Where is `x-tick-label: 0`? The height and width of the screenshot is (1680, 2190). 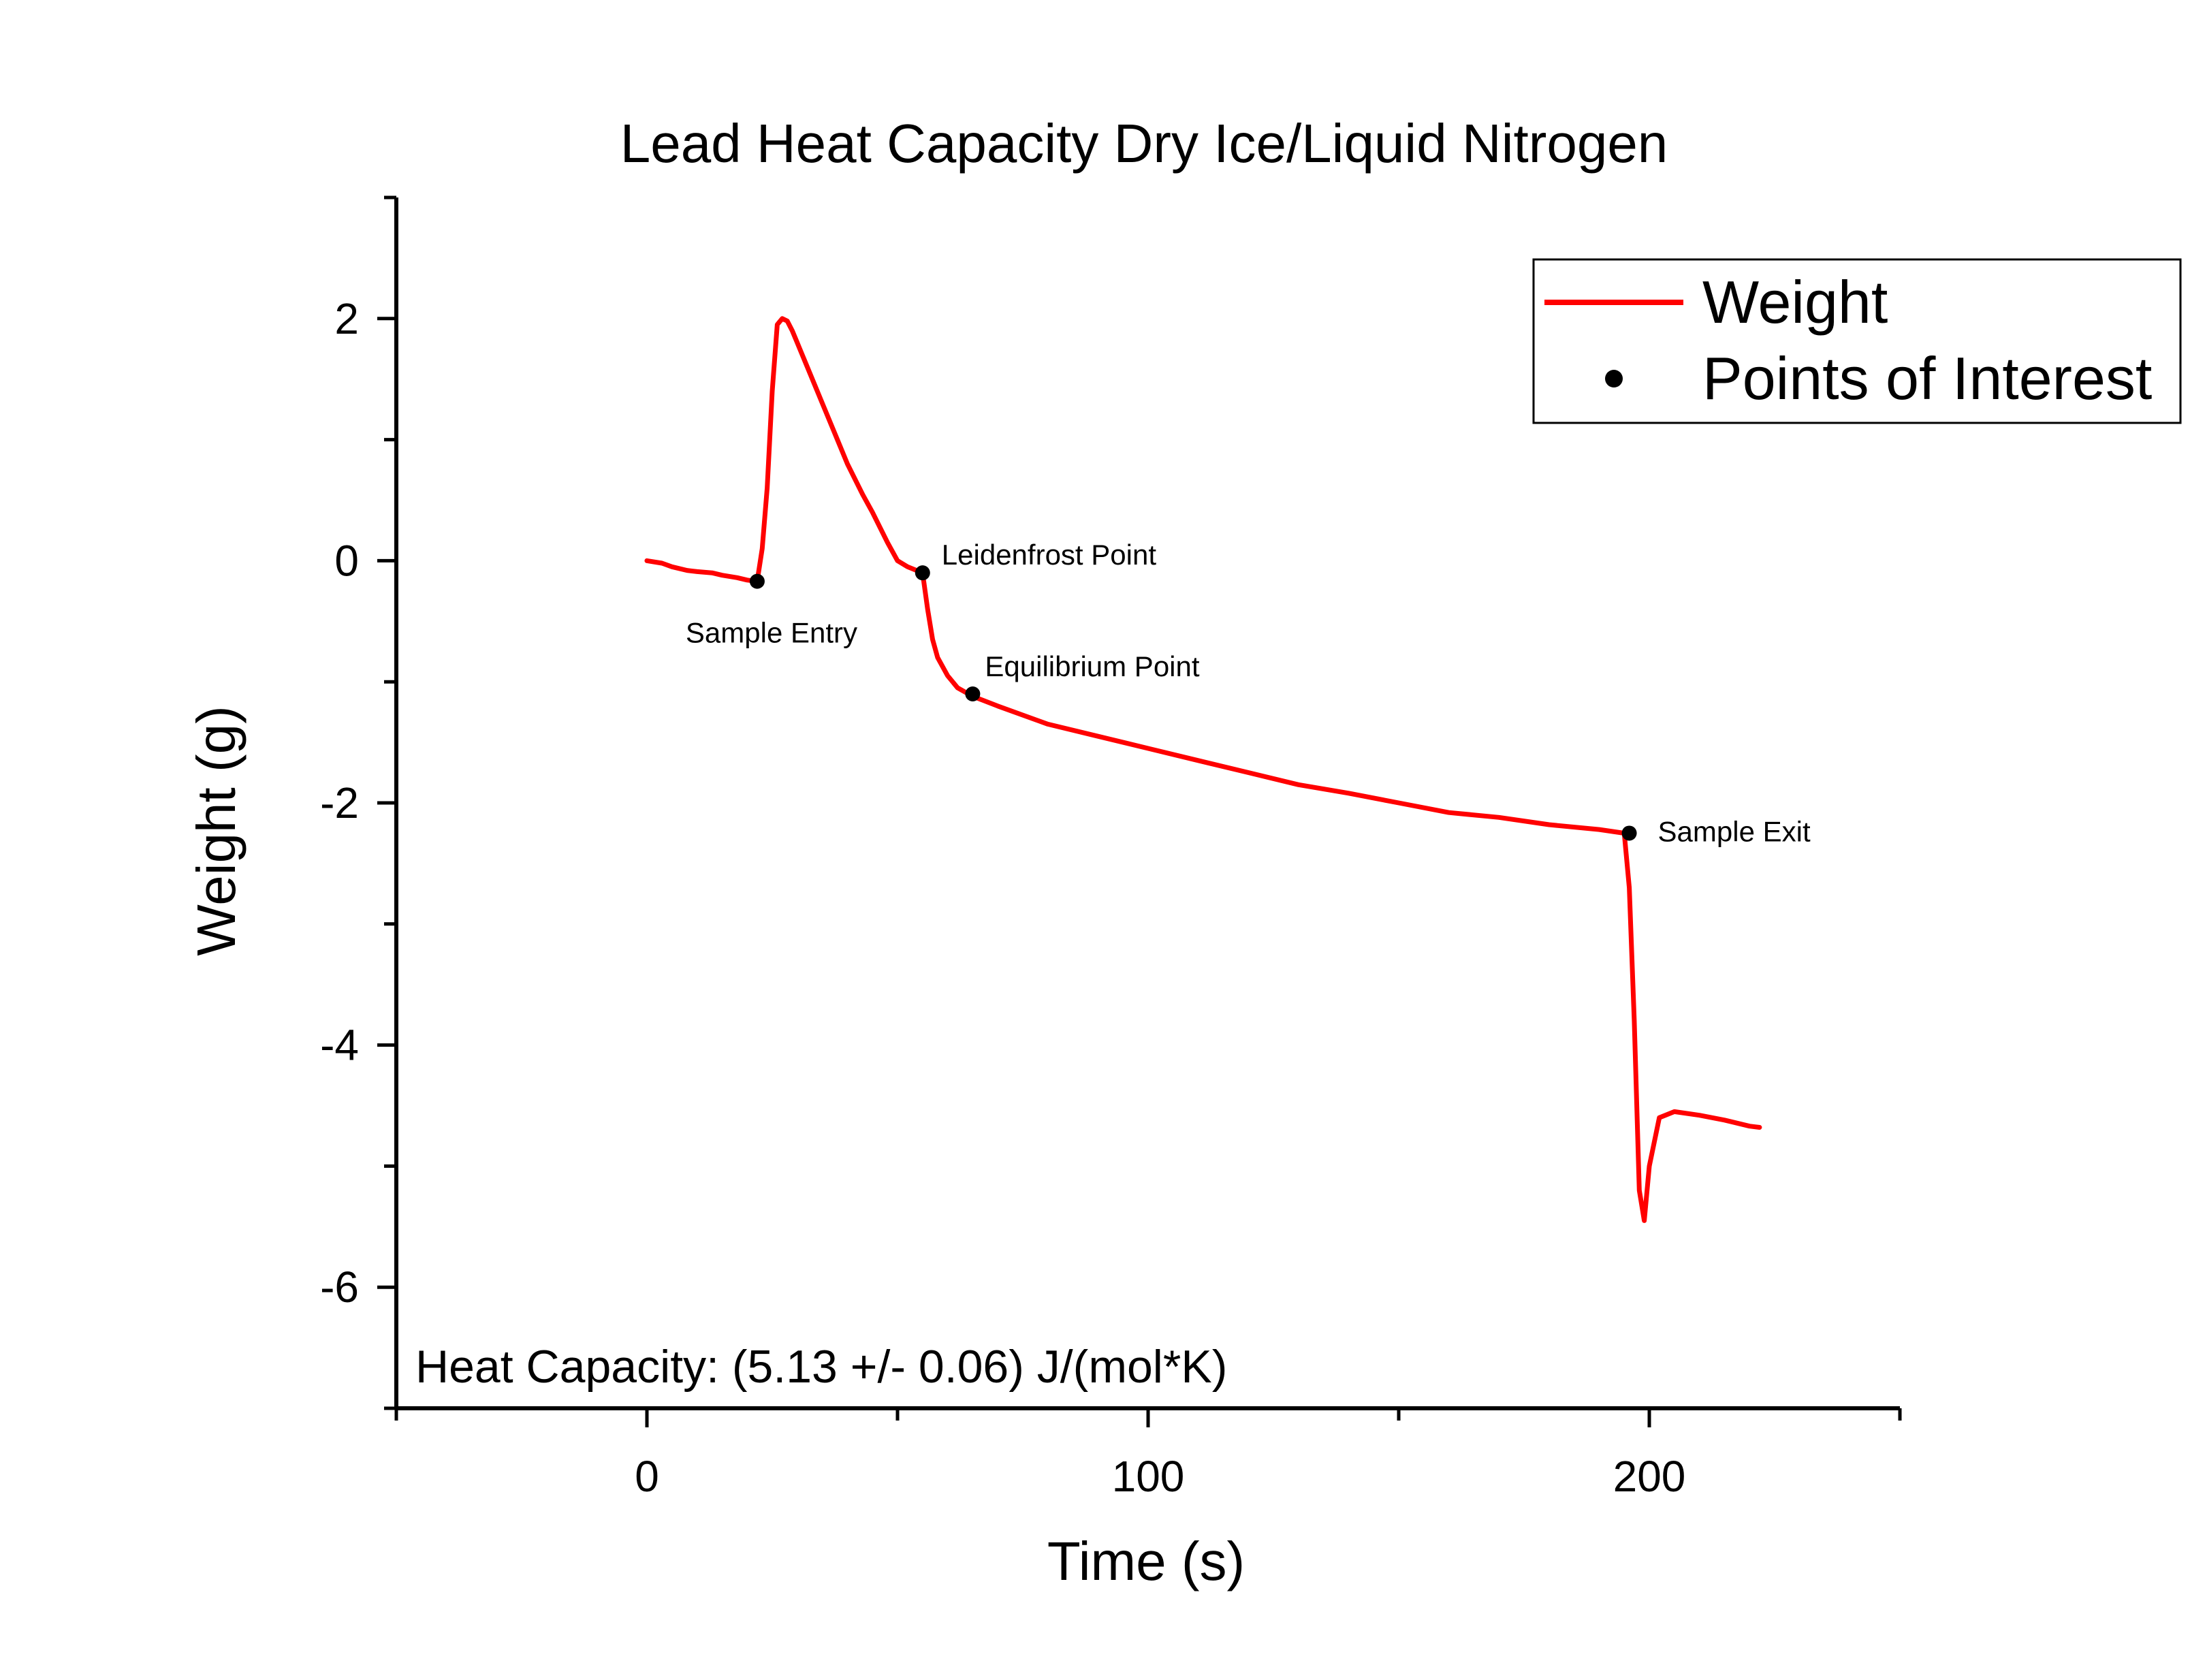 x-tick-label: 0 is located at coordinates (647, 1476).